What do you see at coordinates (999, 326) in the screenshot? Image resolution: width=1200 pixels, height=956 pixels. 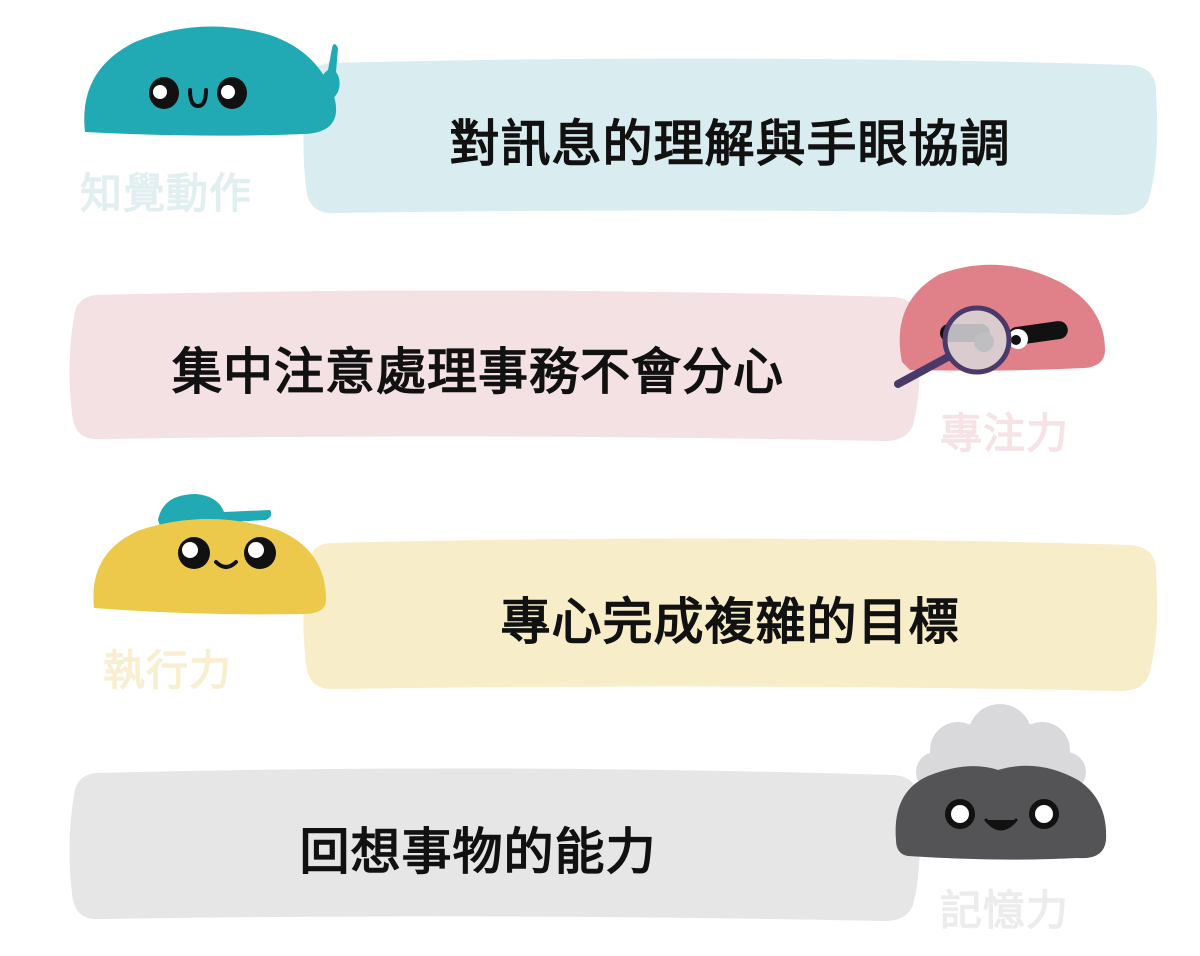 I see `attention-character` at bounding box center [999, 326].